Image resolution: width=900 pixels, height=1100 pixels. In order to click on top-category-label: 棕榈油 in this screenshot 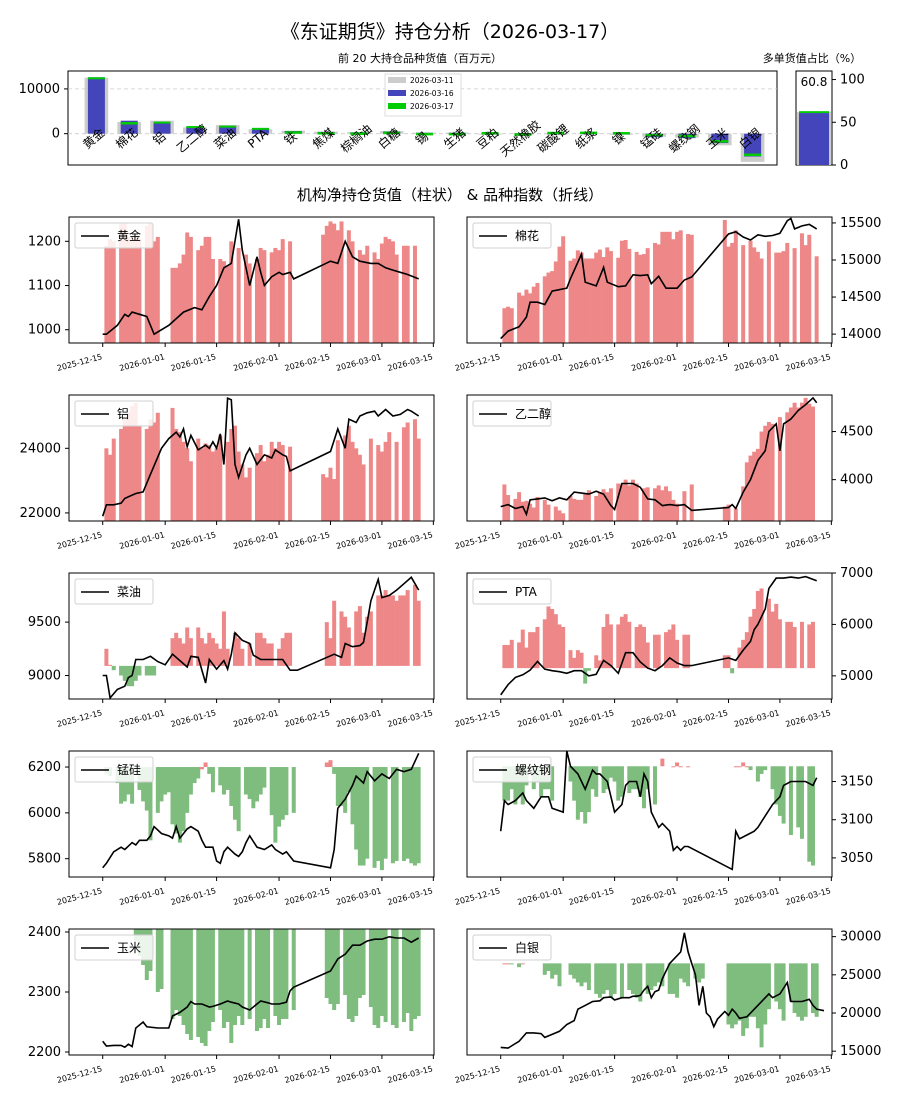, I will do `click(355, 138)`.